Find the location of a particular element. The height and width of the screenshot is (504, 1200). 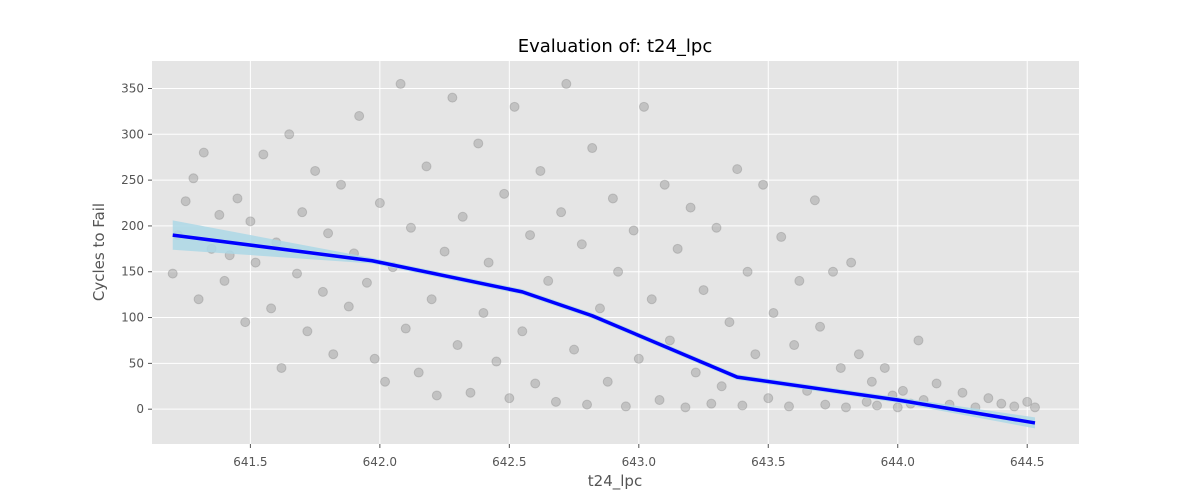

x-tick-label: 644.0 is located at coordinates (898, 462).